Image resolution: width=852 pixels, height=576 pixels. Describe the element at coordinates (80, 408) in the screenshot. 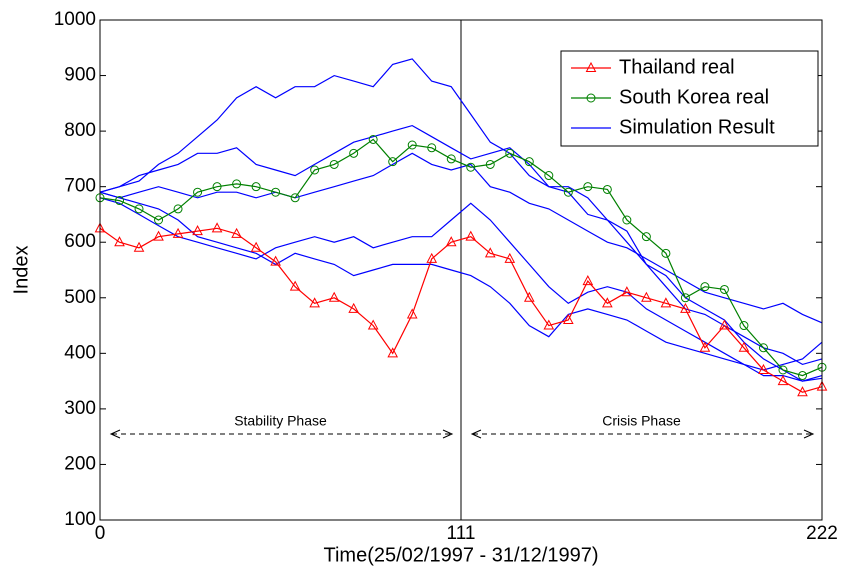

I see `y-tick-label: 300` at that location.